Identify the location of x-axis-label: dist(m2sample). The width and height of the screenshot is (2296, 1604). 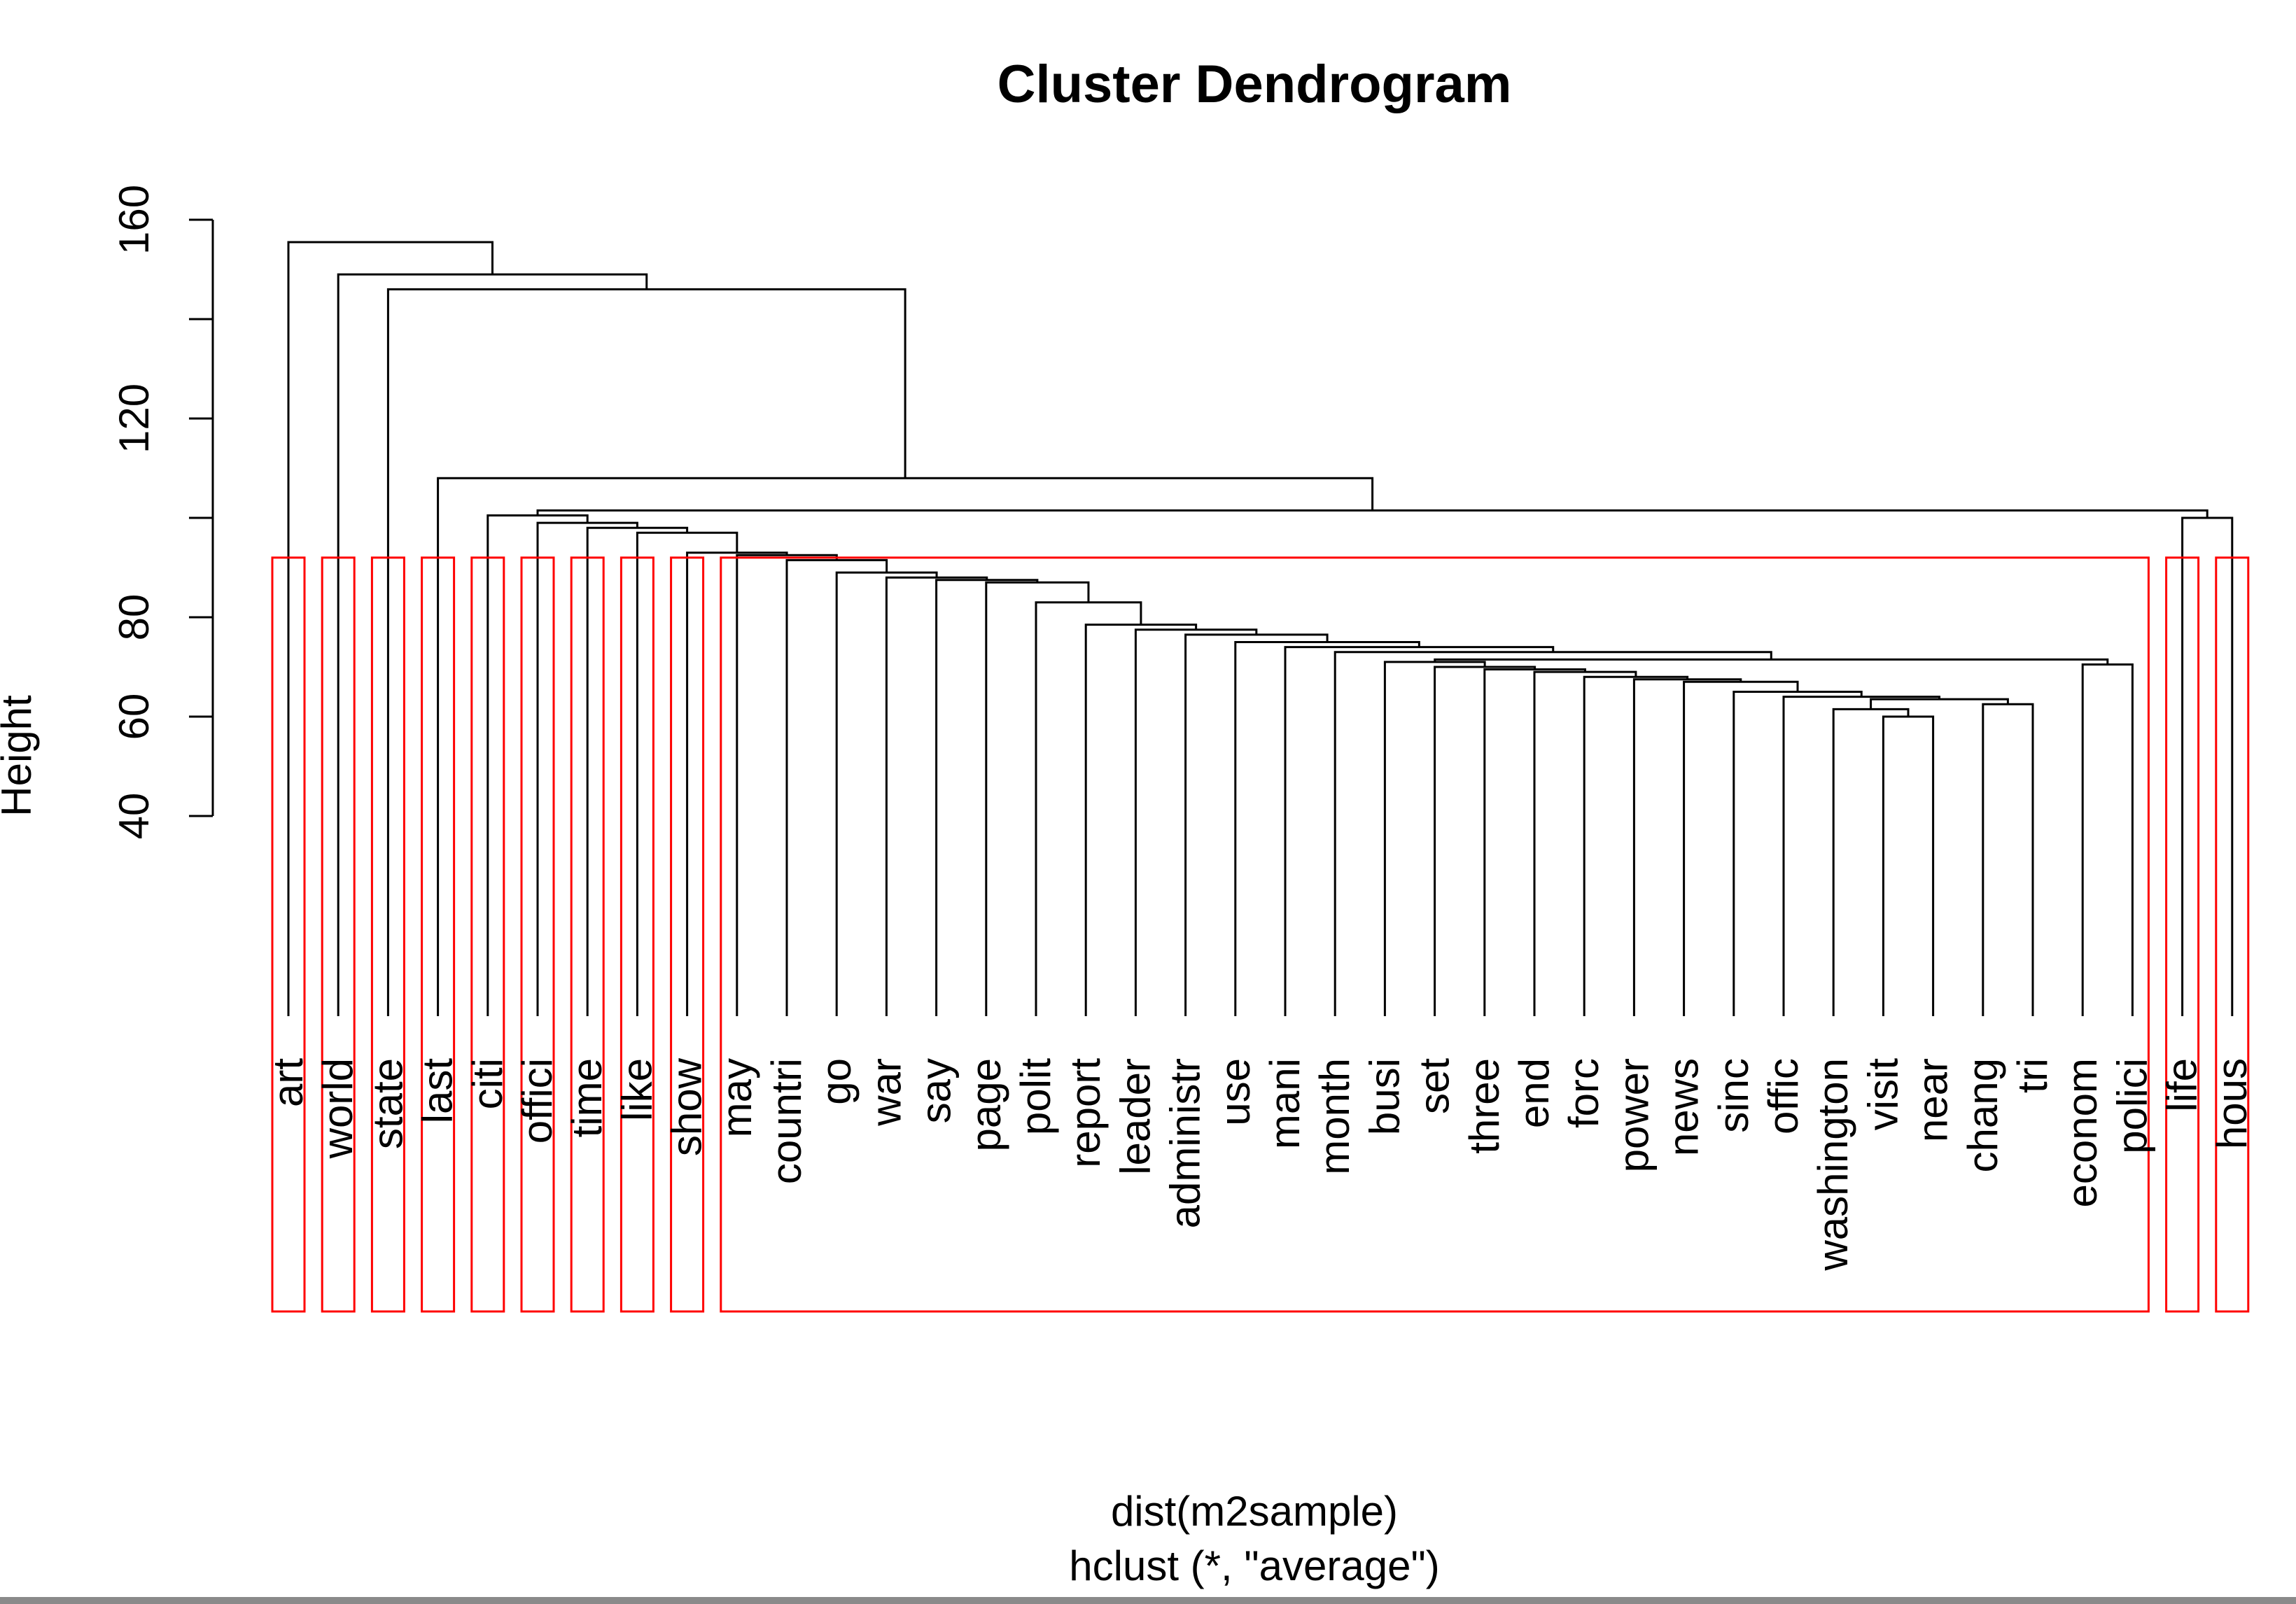
(1254, 1511).